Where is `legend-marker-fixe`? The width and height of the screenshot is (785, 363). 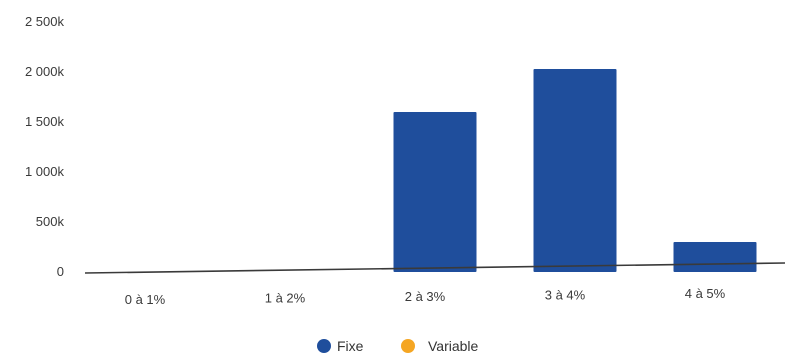
legend-marker-fixe is located at coordinates (324, 346).